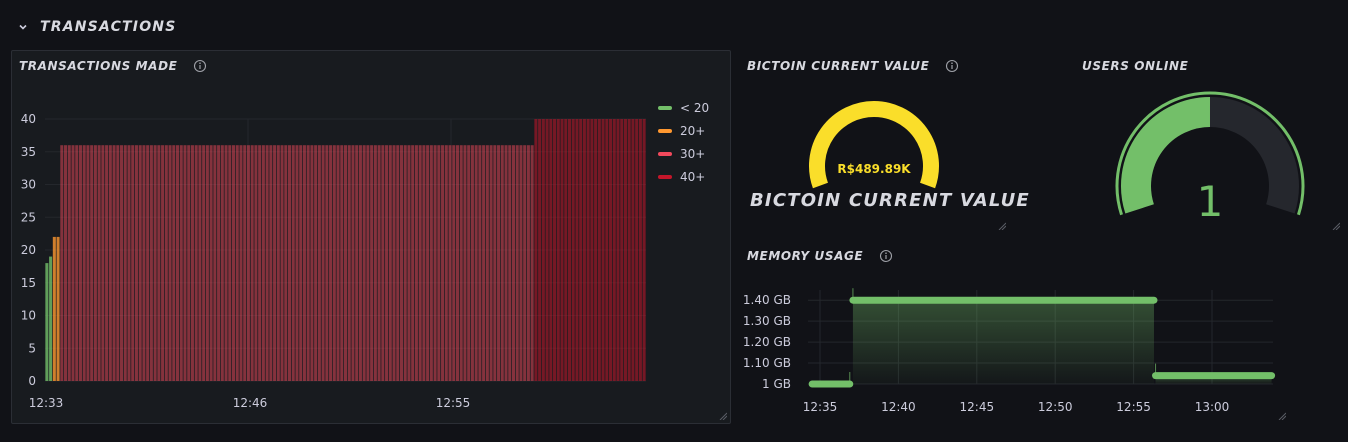 This screenshot has height=442, width=1348. Describe the element at coordinates (28, 119) in the screenshot. I see `y-tick-label: 40` at that location.